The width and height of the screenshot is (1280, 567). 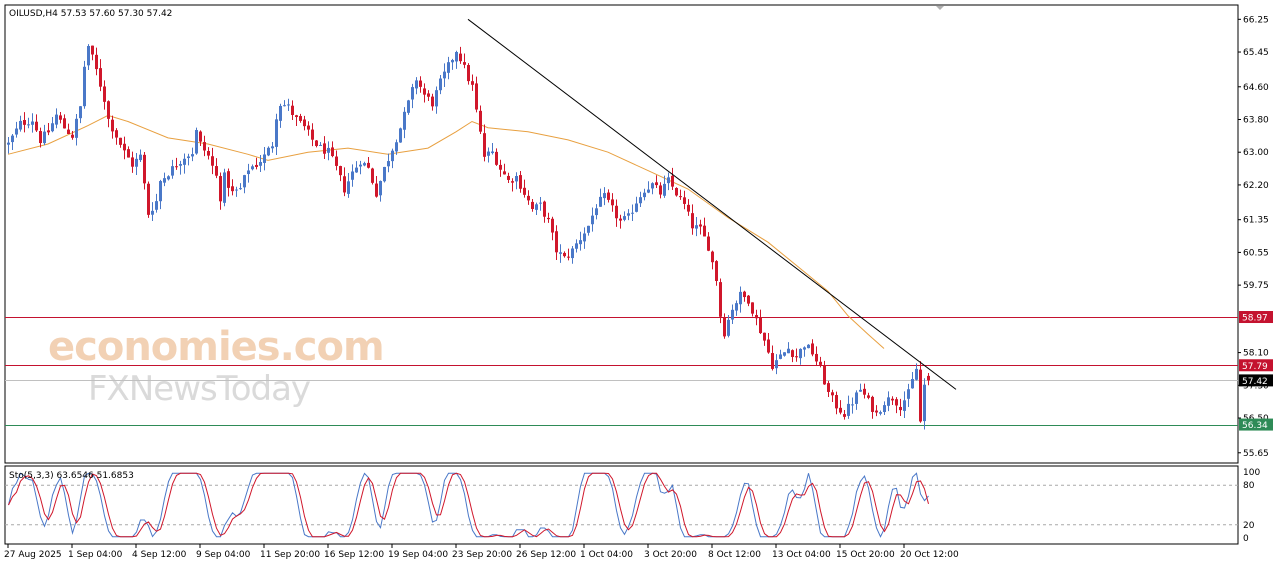 I want to click on sto-tick-label: 80, so click(x=1249, y=486).